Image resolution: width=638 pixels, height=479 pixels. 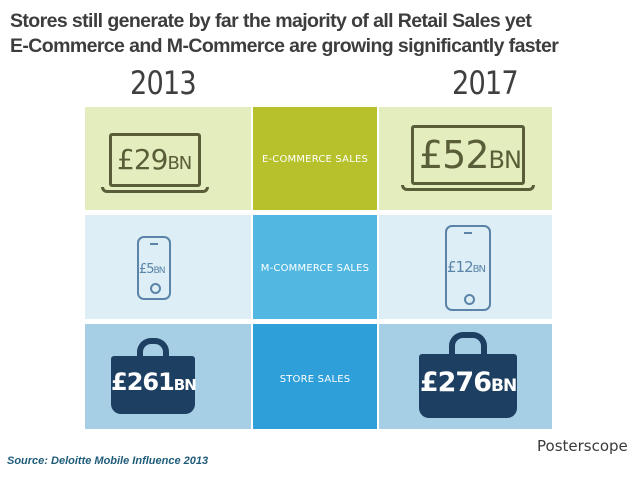 I want to click on ecommerce-label-cell: E-COMMERCE SALES, so click(x=315, y=158).